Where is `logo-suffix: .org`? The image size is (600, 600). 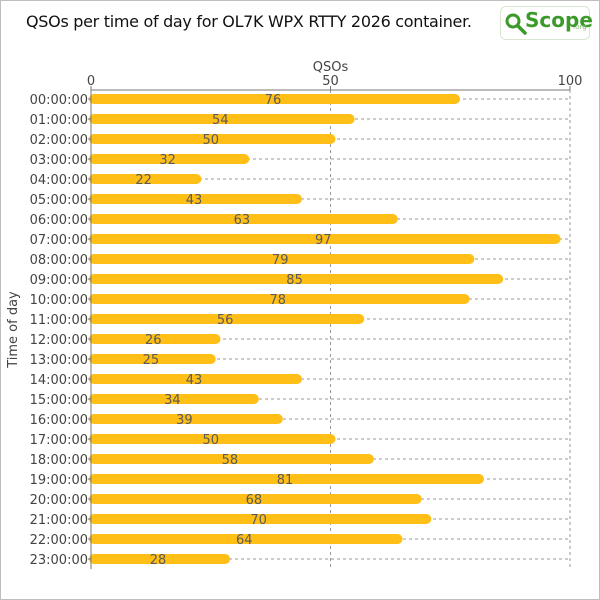
logo-suffix: .org is located at coordinates (580, 27).